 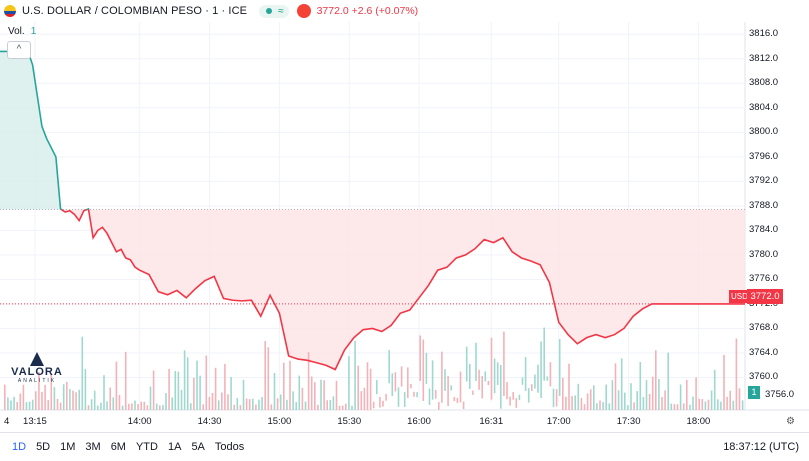 What do you see at coordinates (698, 421) in the screenshot?
I see `x-tick-label: 18:00` at bounding box center [698, 421].